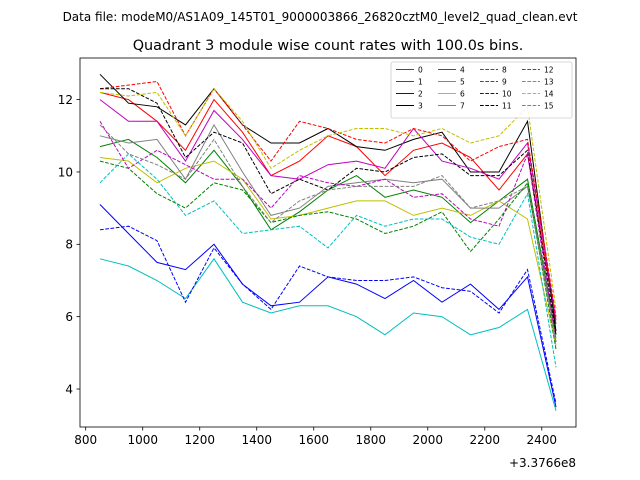 The width and height of the screenshot is (640, 480). Describe the element at coordinates (420, 69) in the screenshot. I see `legend-label-0: 0` at that location.